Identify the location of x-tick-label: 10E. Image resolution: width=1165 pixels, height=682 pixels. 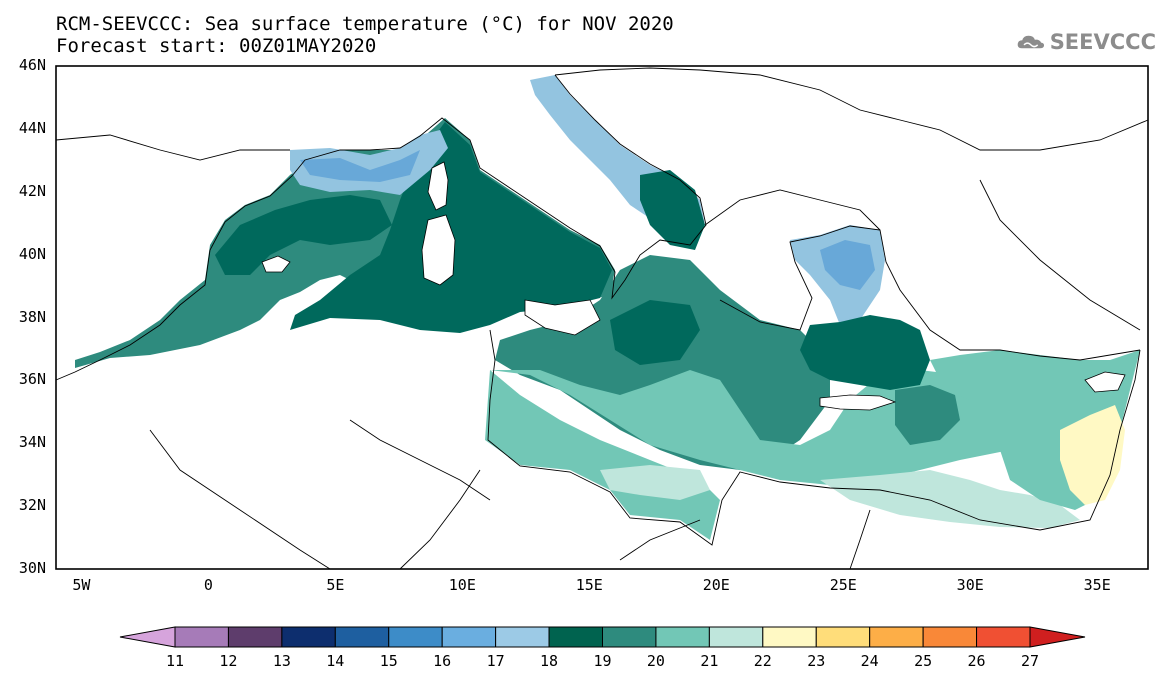
(462, 585).